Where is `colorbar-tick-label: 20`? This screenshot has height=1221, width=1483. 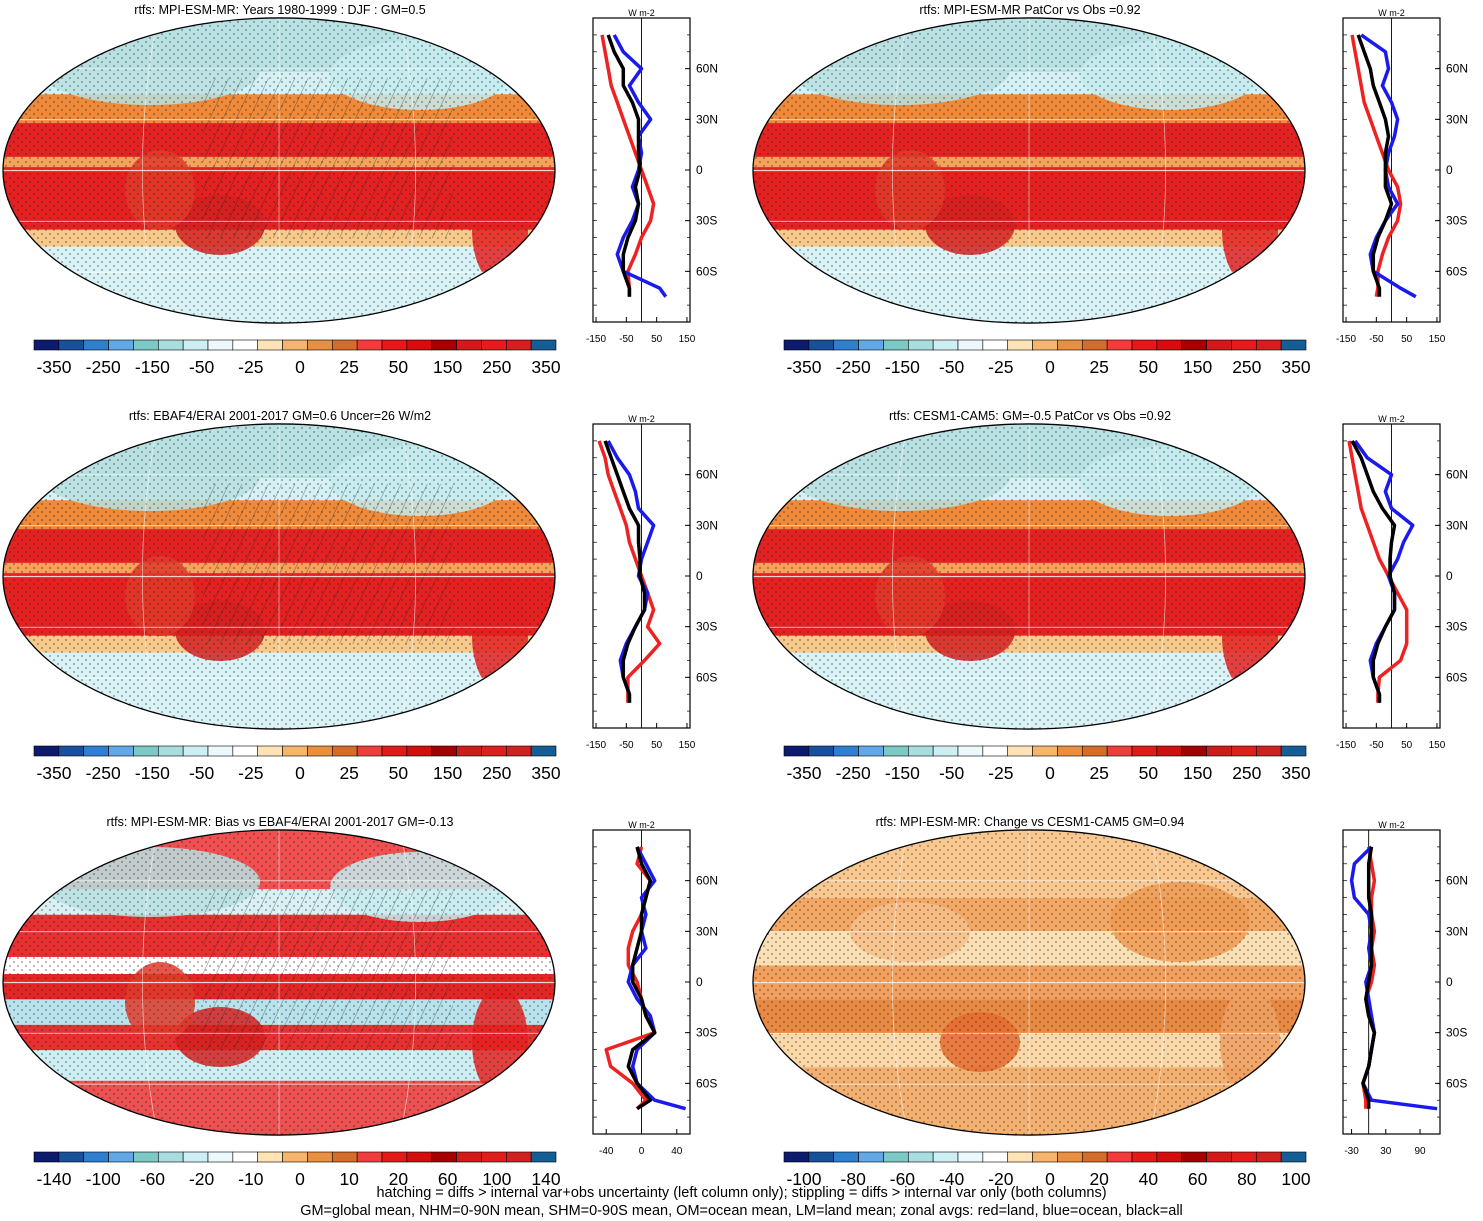 colorbar-tick-label: 20 is located at coordinates (1099, 1179).